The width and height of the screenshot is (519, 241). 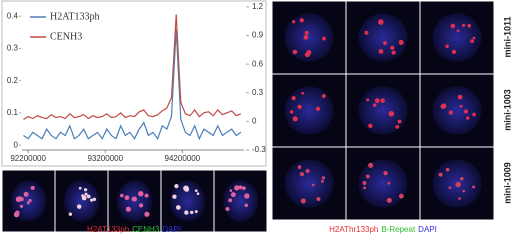 I want to click on y2-tick-label: 1.2, so click(x=258, y=6).